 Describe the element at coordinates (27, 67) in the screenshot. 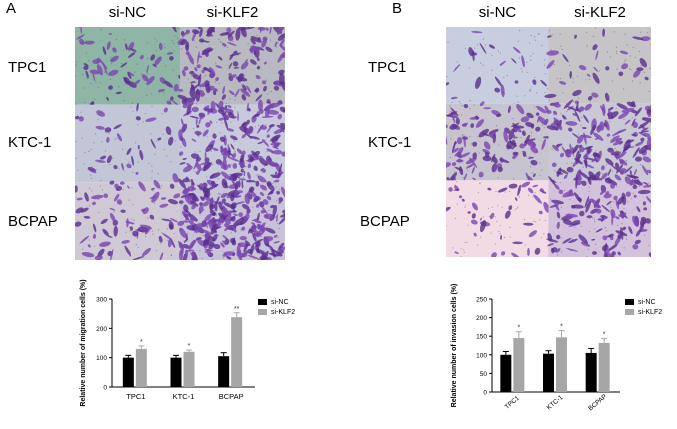

I see `panel-a-row-tpc1: TPC1` at that location.